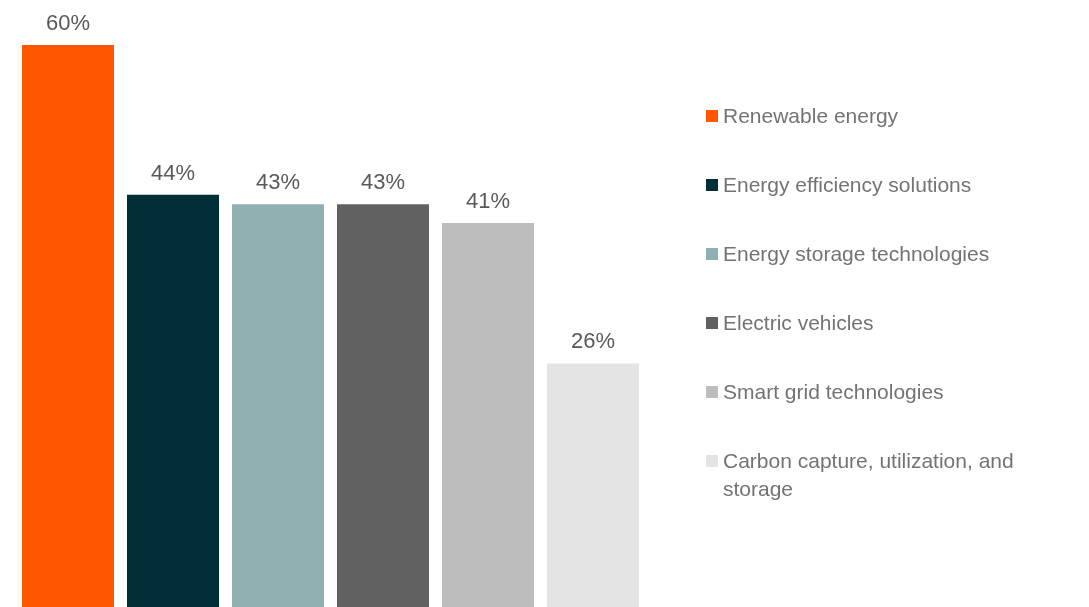 The image size is (1089, 607). Describe the element at coordinates (857, 254) in the screenshot. I see `legend-label: Energy storage technologies` at that location.